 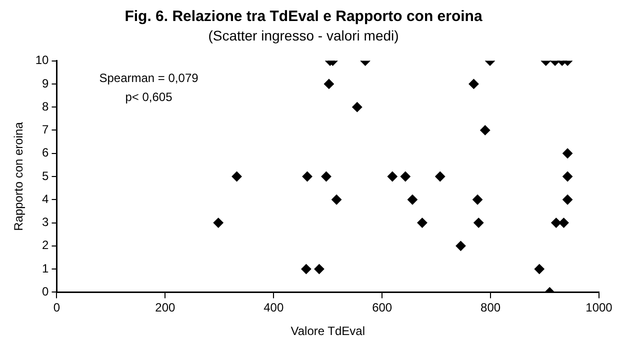 What do you see at coordinates (303, 35) in the screenshot?
I see `chart-subtitle: (Scatter ingresso - valori medi)` at bounding box center [303, 35].